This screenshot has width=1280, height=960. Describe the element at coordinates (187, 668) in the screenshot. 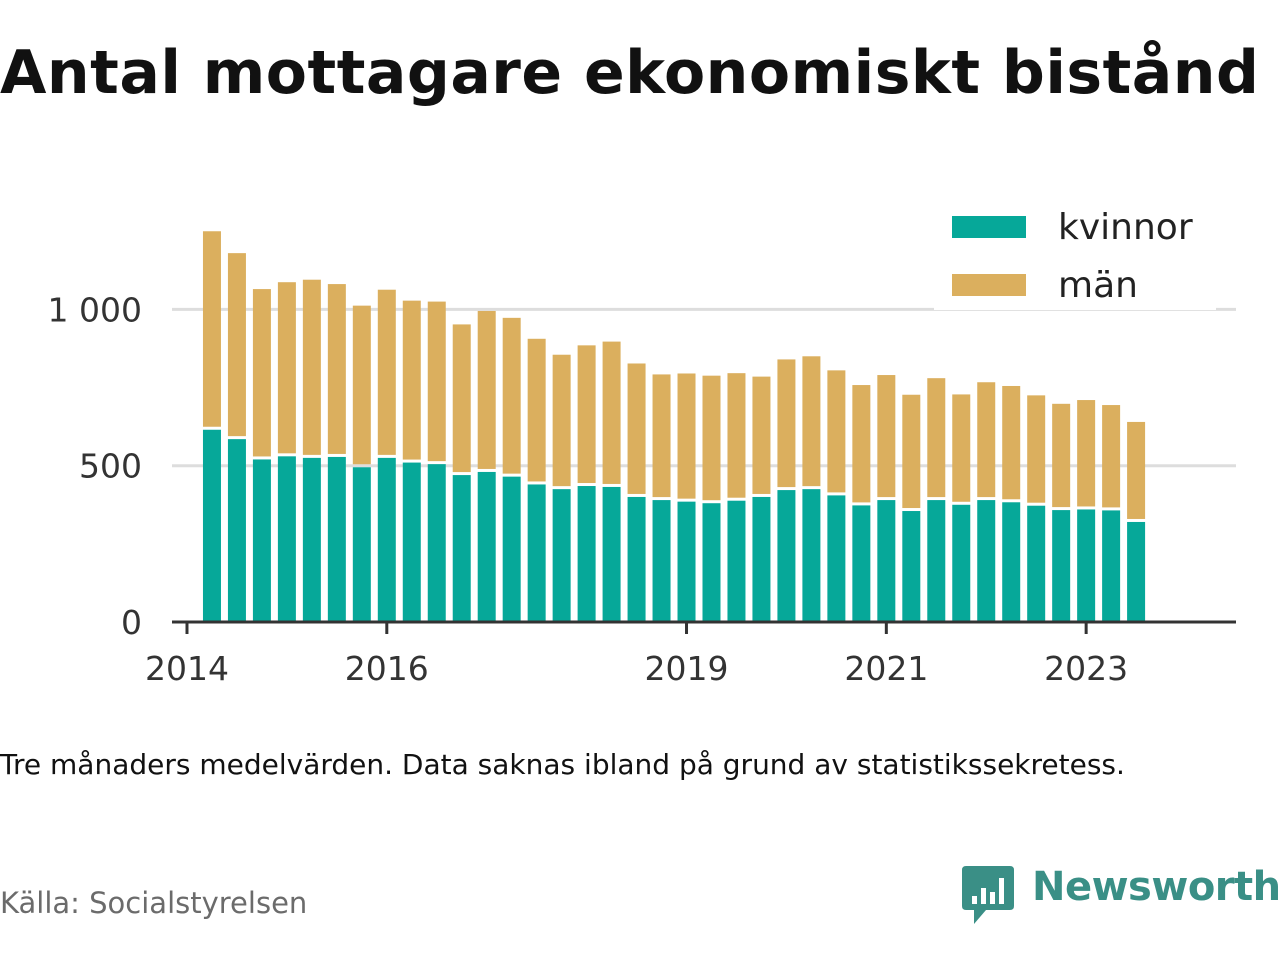

I see `x-tick-label: 2014` at that location.